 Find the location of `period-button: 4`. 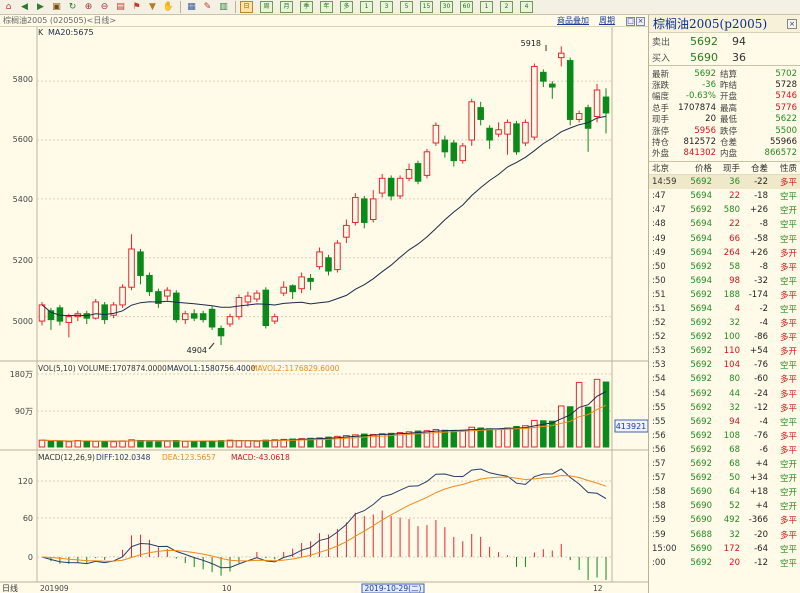

period-button: 4 is located at coordinates (526, 7).